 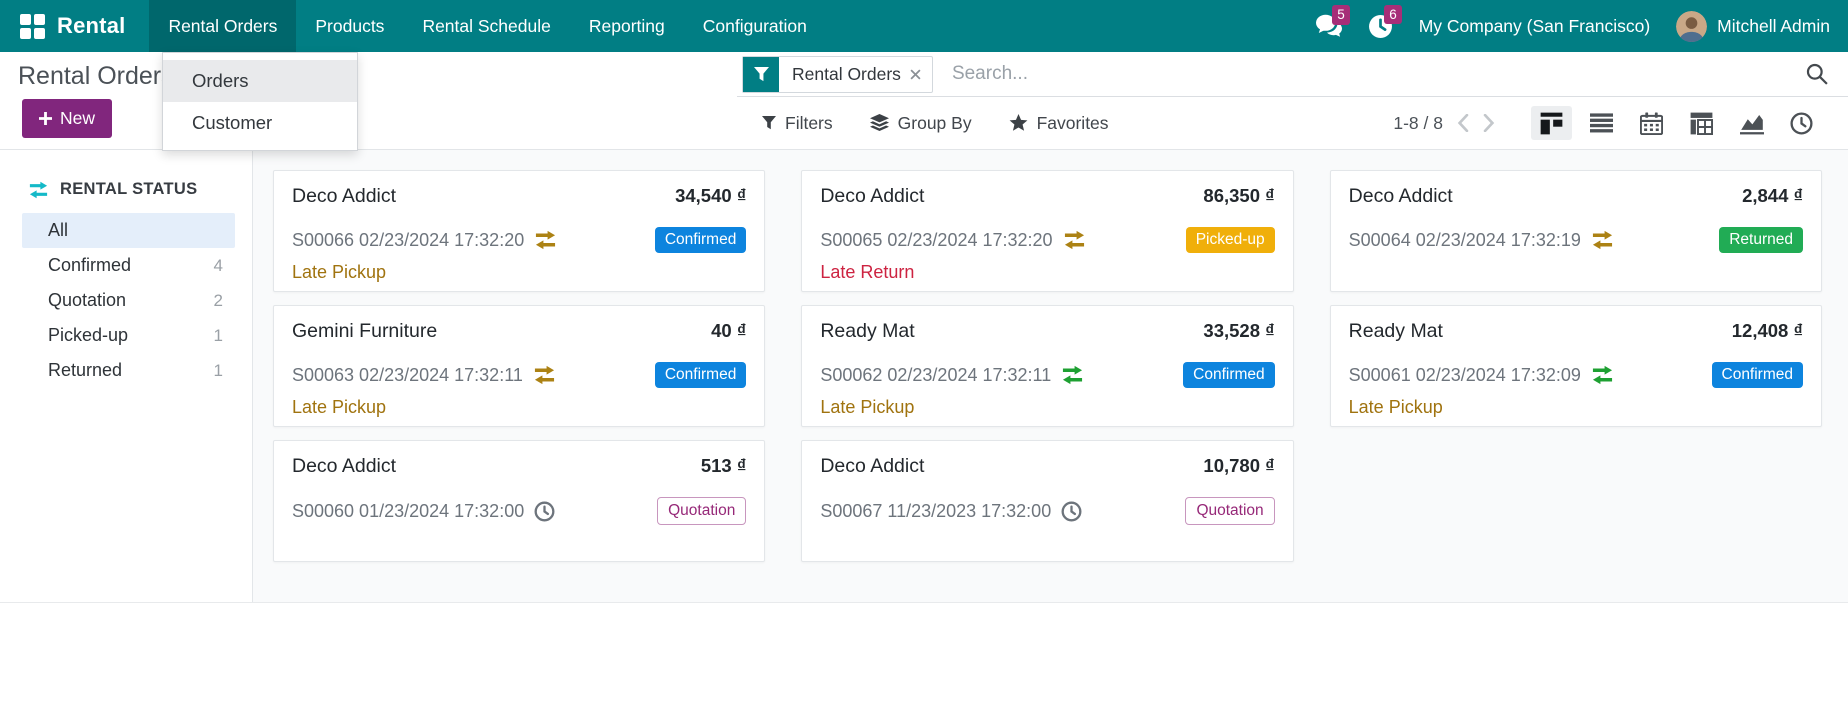 What do you see at coordinates (91, 25) in the screenshot?
I see `app-name: Rental` at bounding box center [91, 25].